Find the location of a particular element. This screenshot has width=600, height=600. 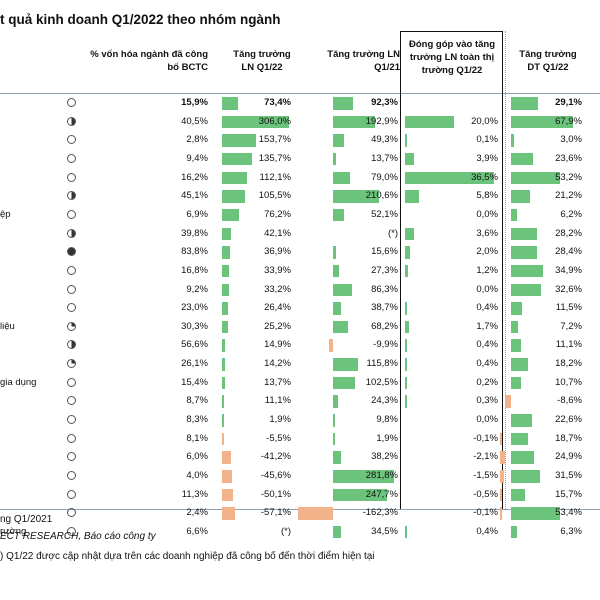

ln-growth-value: 42,1% is located at coordinates (277, 233).